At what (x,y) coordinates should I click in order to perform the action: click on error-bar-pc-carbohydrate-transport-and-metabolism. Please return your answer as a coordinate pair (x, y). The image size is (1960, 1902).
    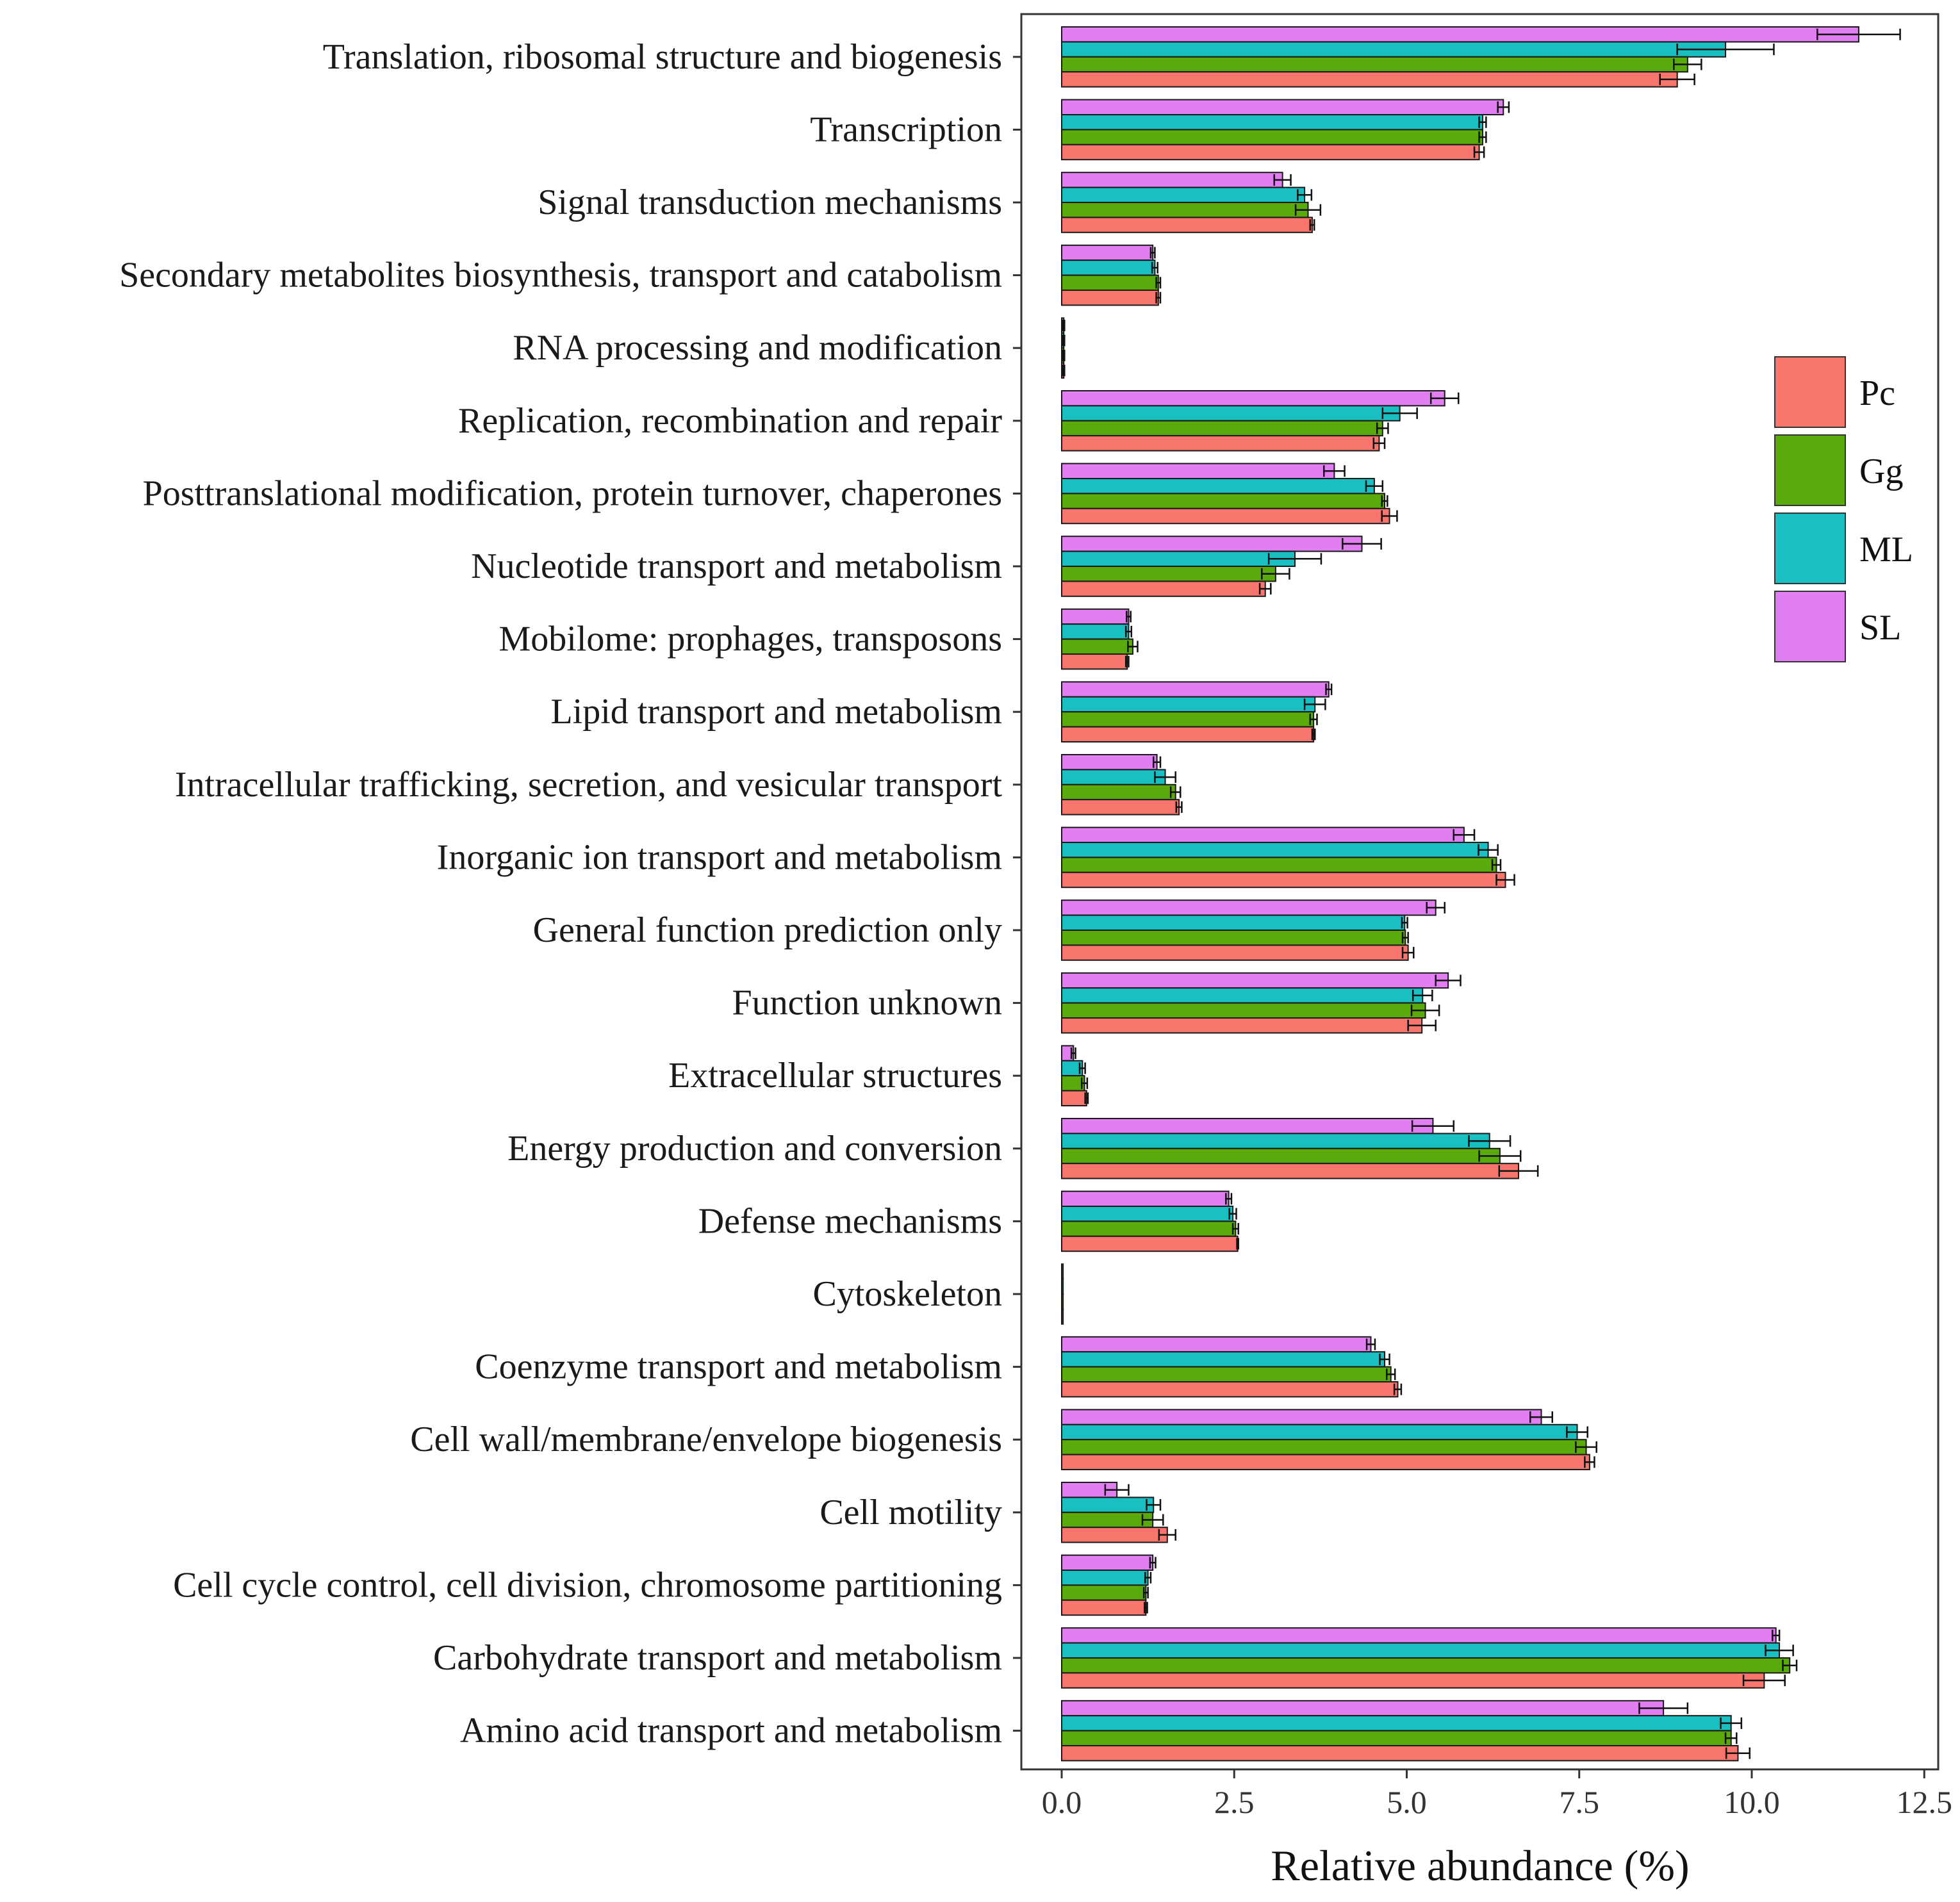
    Looking at the image, I should click on (1764, 1681).